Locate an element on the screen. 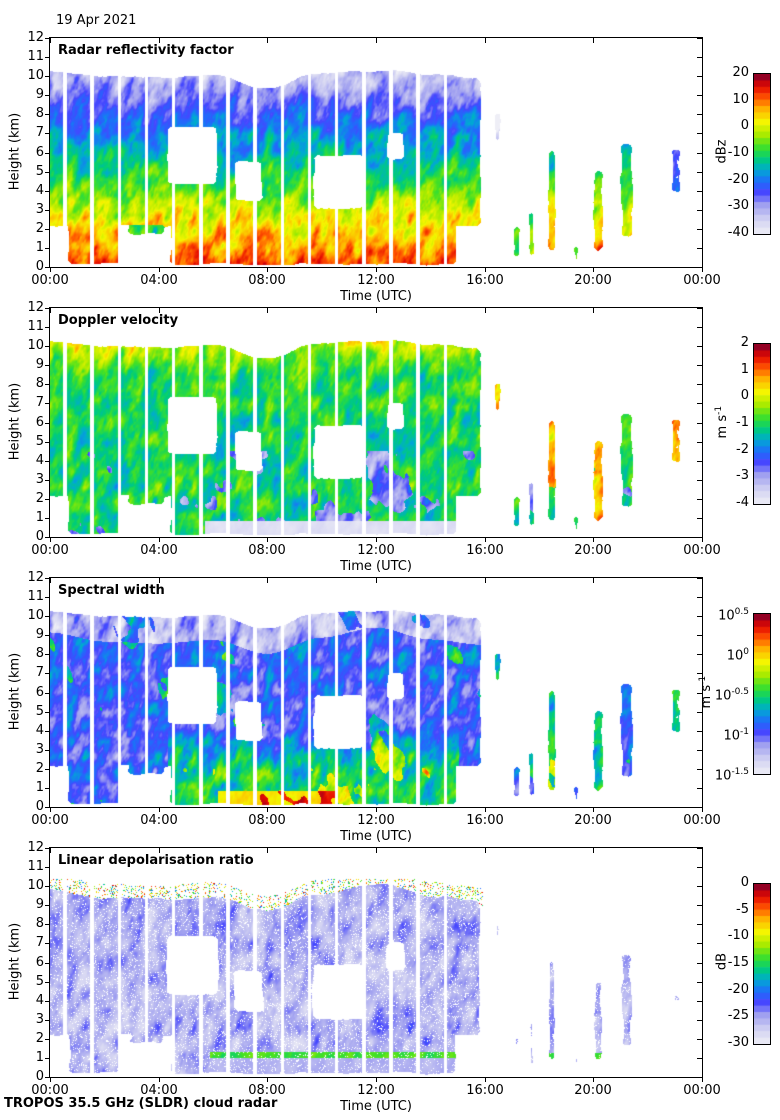 Image resolution: width=780 pixels, height=1120 pixels. colorbar-tick-label: 10⁻¹ is located at coordinates (736, 735).